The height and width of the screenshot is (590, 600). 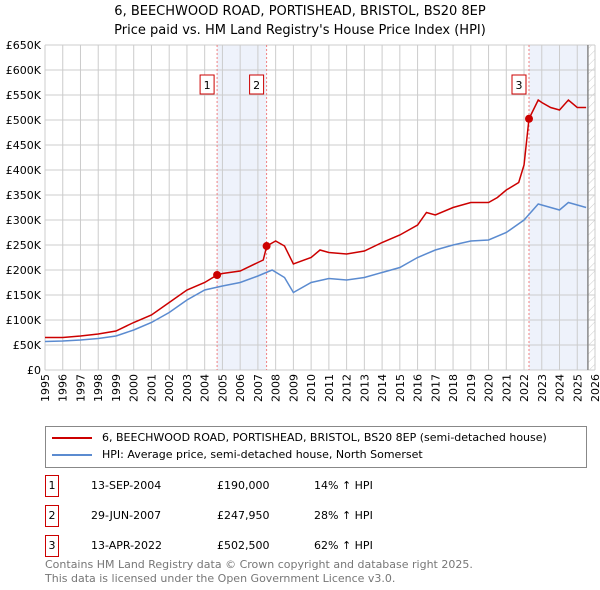 I want to click on transaction-price: £247,950, so click(x=243, y=515).